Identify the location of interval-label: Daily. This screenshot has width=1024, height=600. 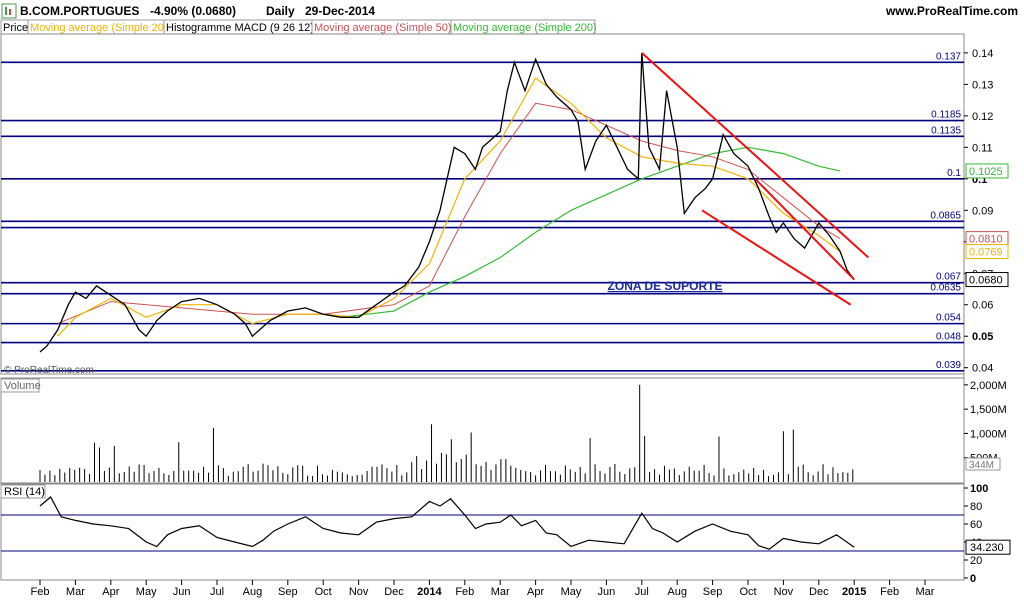
(280, 11).